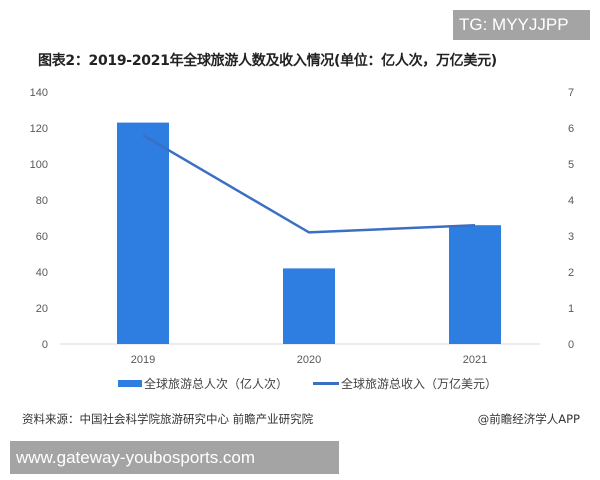  What do you see at coordinates (39, 165) in the screenshot?
I see `left-tick-label: 100` at bounding box center [39, 165].